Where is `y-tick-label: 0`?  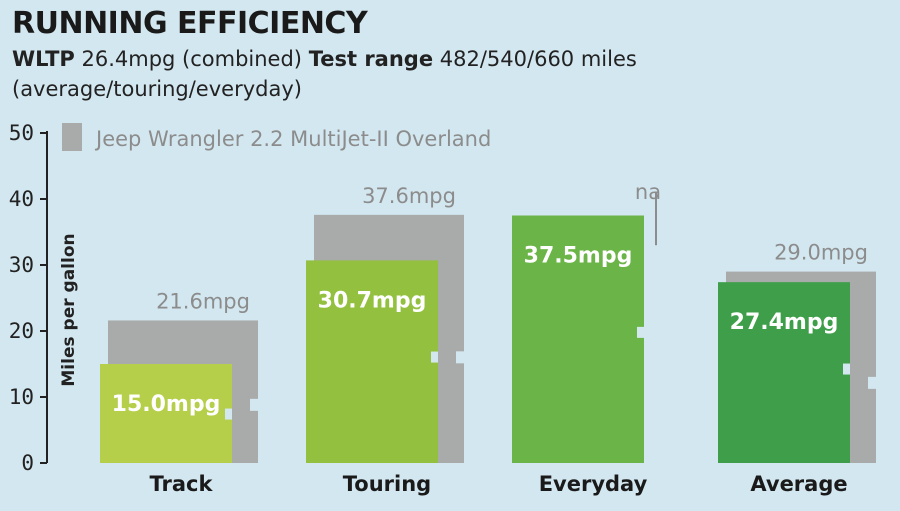
y-tick-label: 0 is located at coordinates (27, 463).